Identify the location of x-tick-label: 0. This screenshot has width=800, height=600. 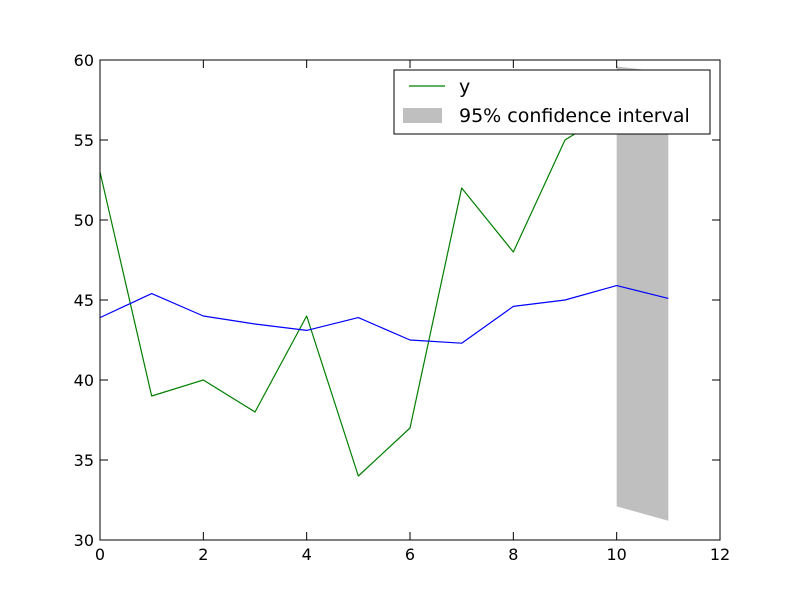
(100, 554).